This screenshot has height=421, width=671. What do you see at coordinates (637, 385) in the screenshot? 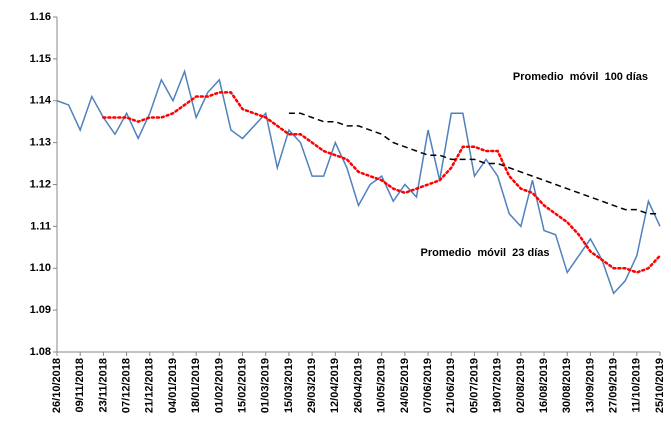
I see `x-tick-label: 11/10/2019` at bounding box center [637, 385].